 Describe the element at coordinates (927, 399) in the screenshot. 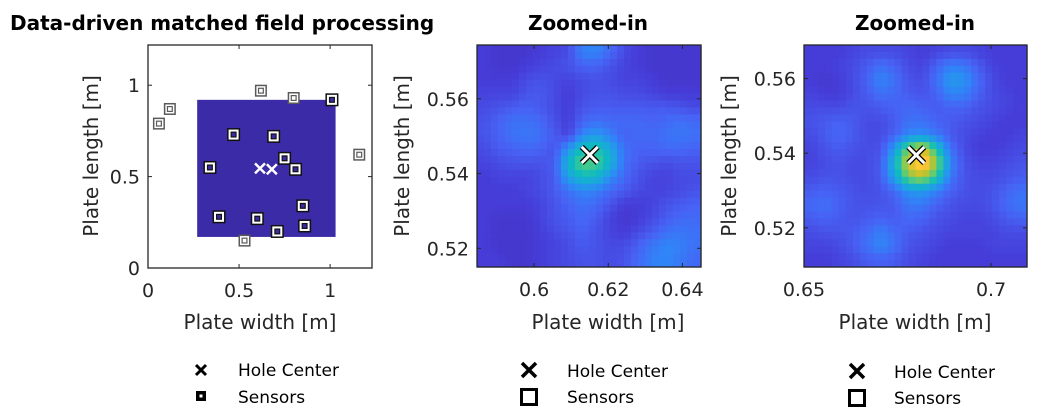

I see `legend-label: Sensors` at that location.